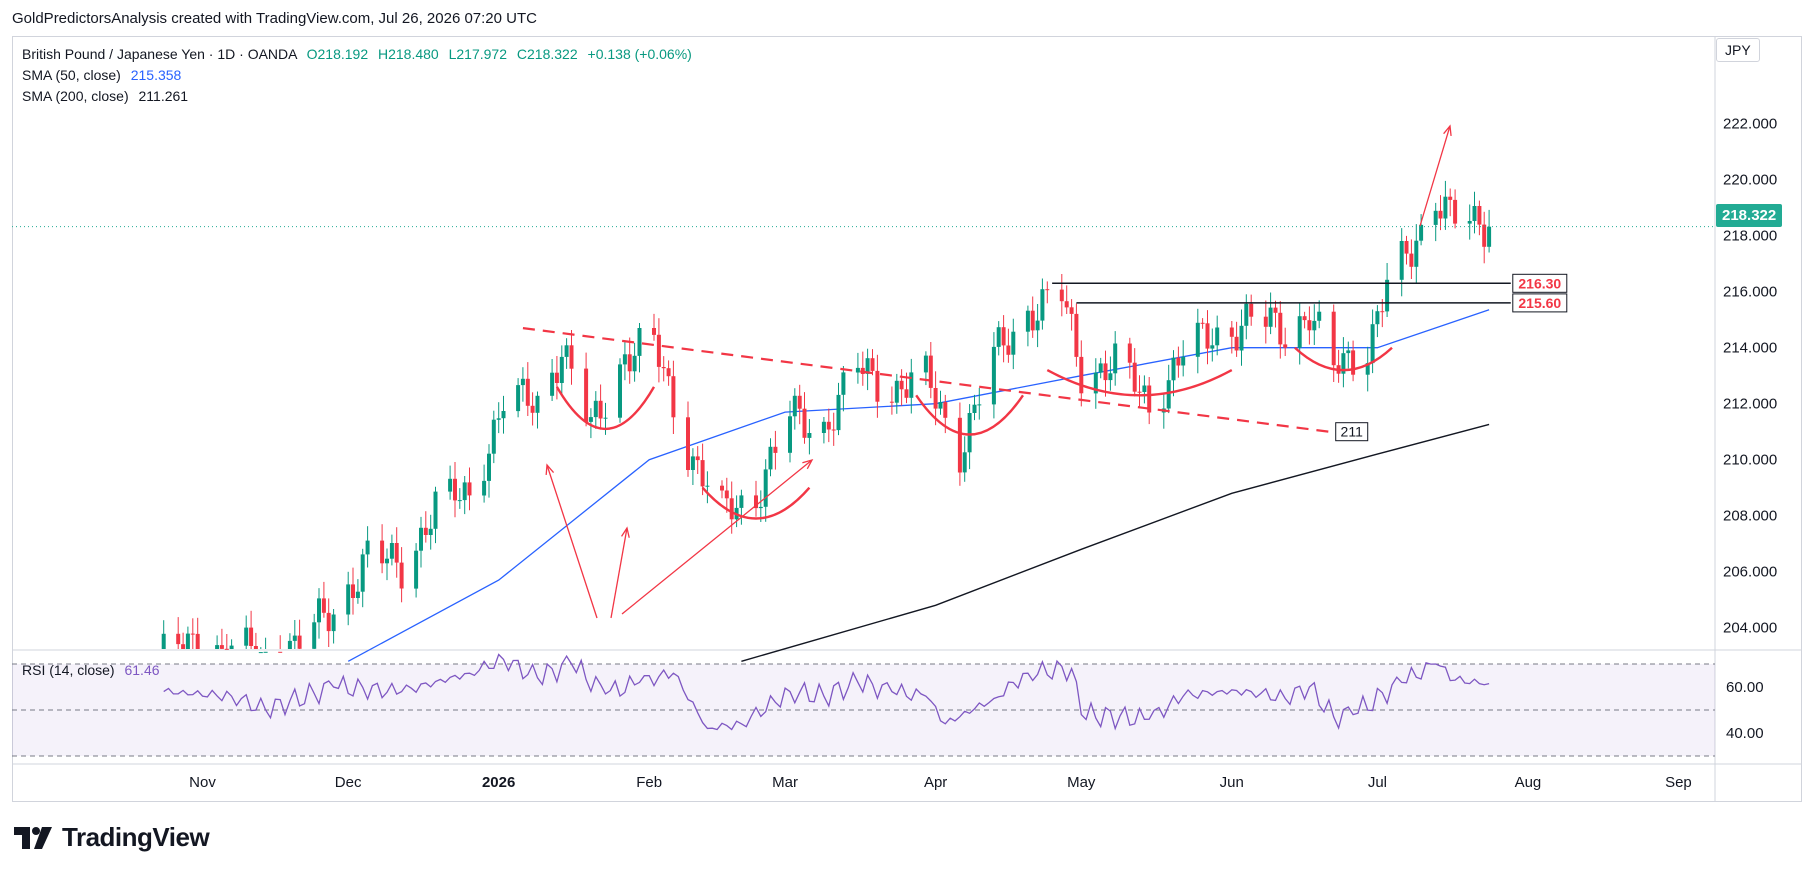 The width and height of the screenshot is (1814, 877). Describe the element at coordinates (639, 54) in the screenshot. I see `change-value: +0.138 (+0.06%)` at that location.